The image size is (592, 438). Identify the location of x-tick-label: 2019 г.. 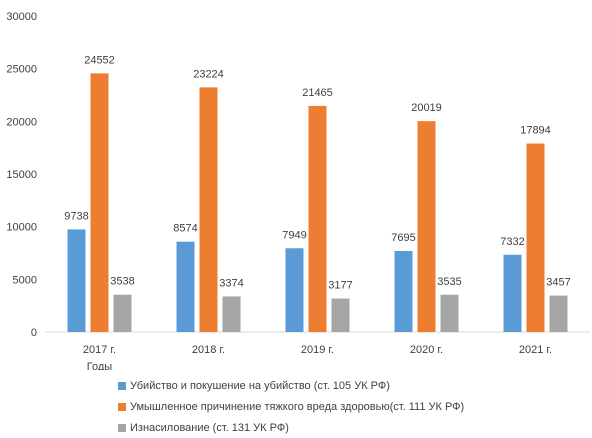
(317, 350).